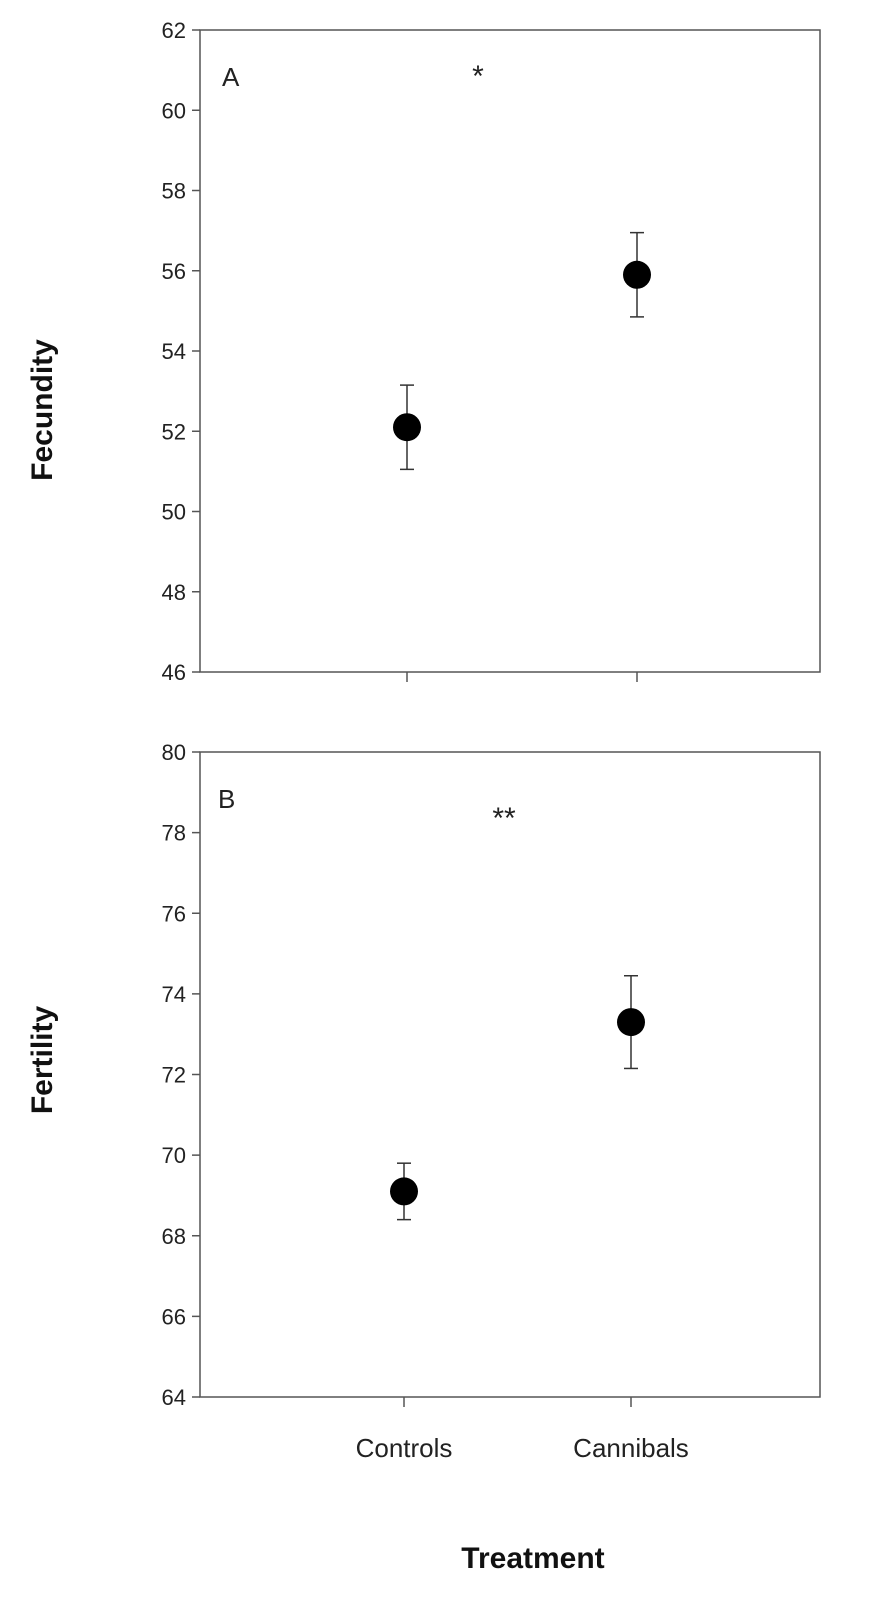 This screenshot has height=1616, width=886. What do you see at coordinates (522, 677) in the screenshot?
I see `x-ticks-a` at bounding box center [522, 677].